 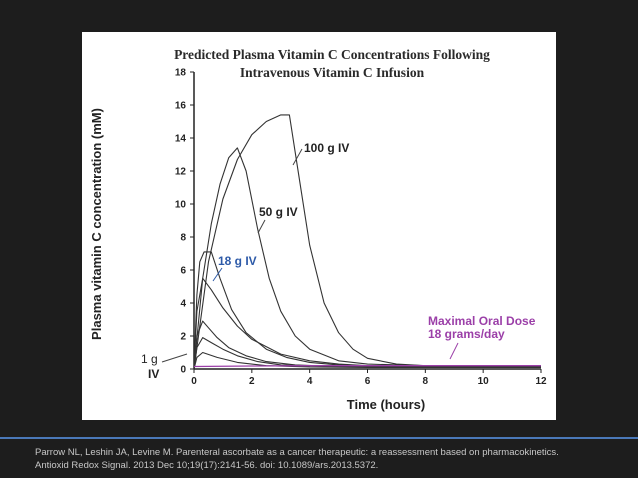 What do you see at coordinates (332, 72) in the screenshot?
I see `chart-title-line2: Intravenous Vitamin C Infusion` at bounding box center [332, 72].